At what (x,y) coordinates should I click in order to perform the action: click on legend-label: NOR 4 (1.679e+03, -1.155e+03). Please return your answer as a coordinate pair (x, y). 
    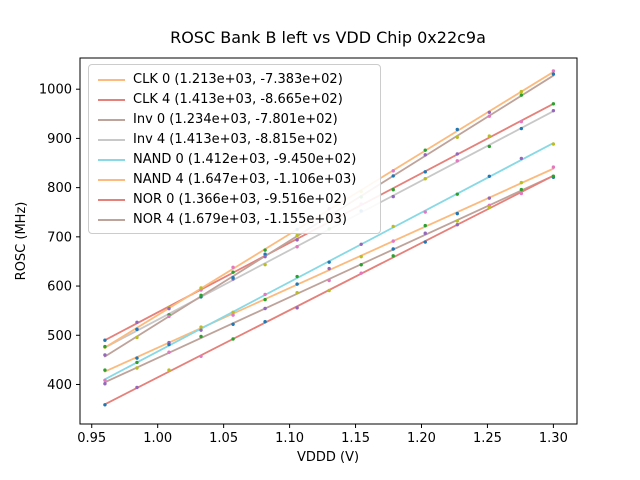
    Looking at the image, I should click on (240, 219).